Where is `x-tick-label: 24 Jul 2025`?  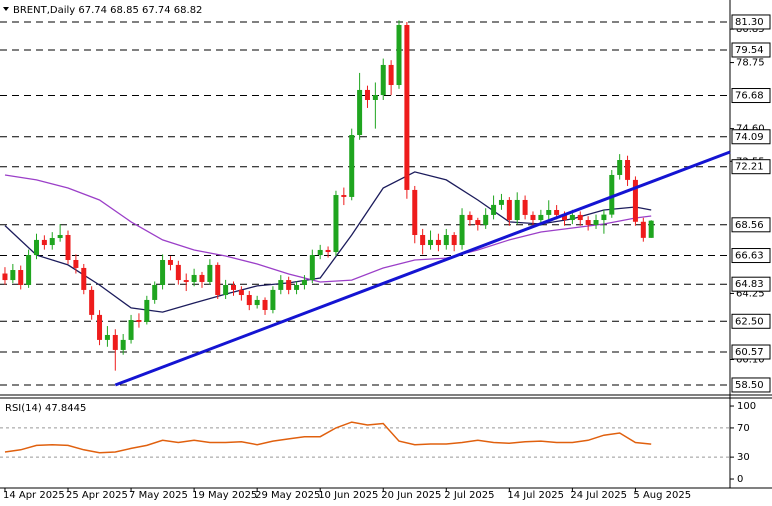
x-tick-label: 24 Jul 2025 is located at coordinates (598, 495).